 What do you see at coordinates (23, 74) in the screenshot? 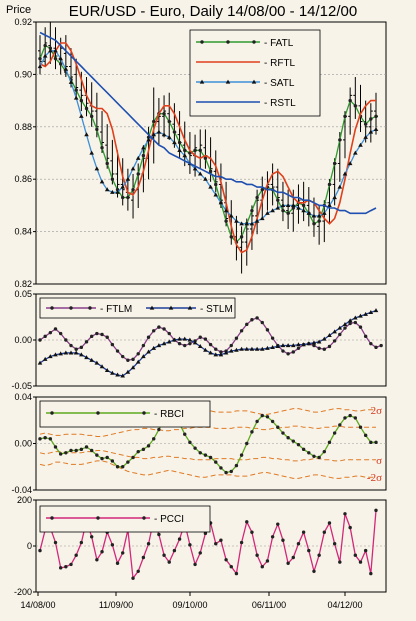
I see `y-tick-label: 0.90` at bounding box center [23, 74].